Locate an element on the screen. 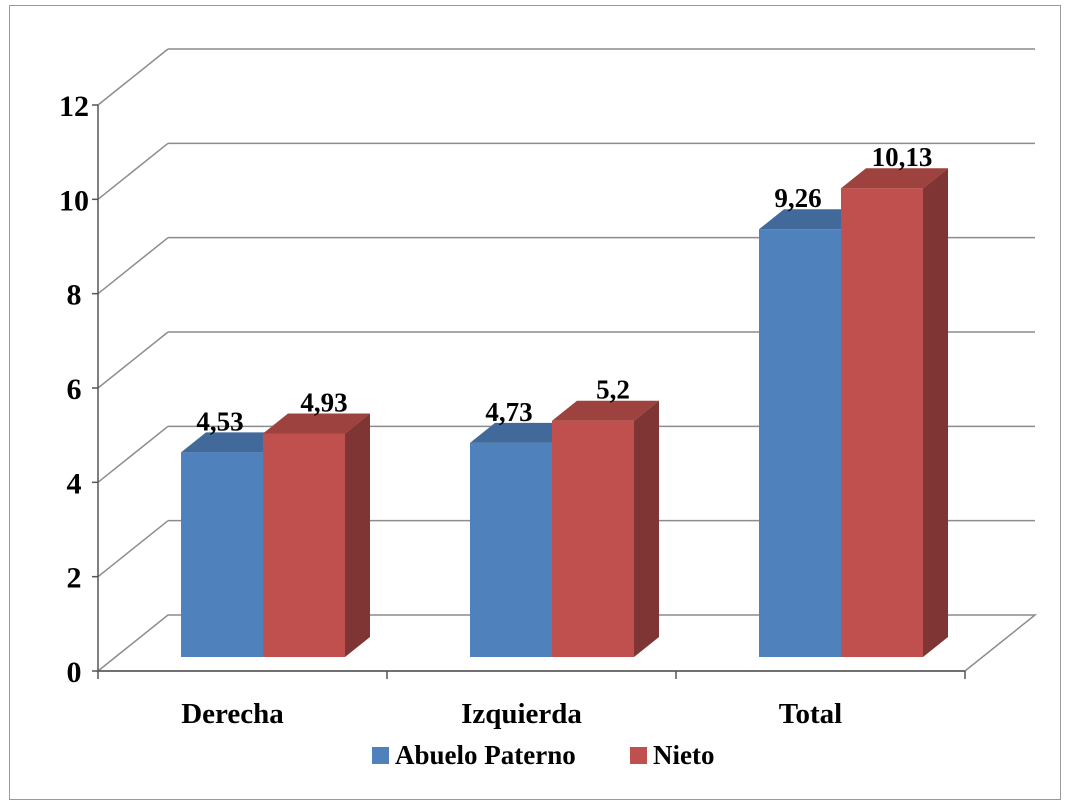 Image resolution: width=1067 pixels, height=805 pixels. y-tick-label: 8 is located at coordinates (74, 295).